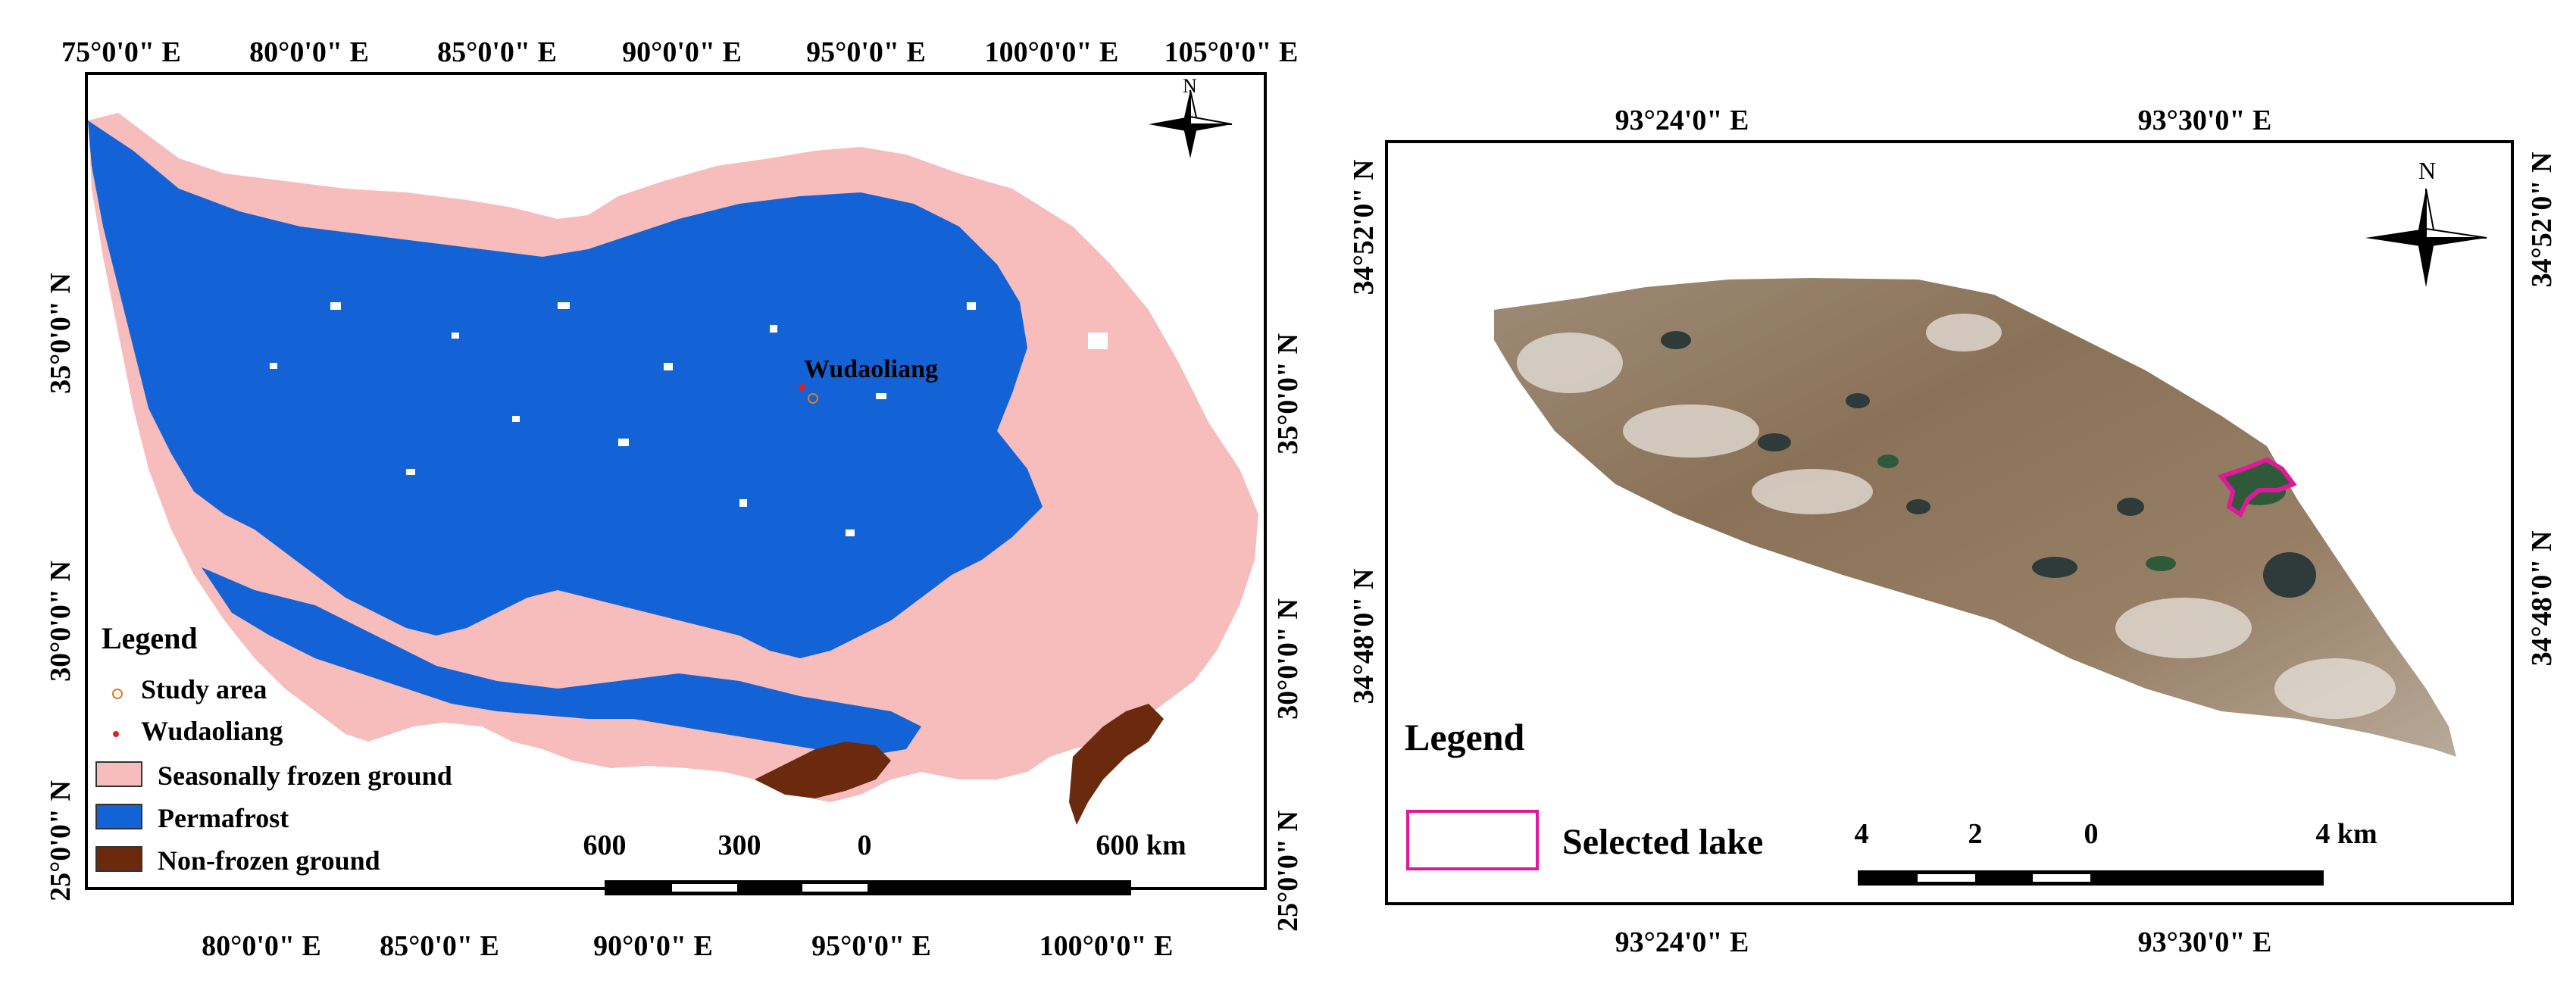 The width and height of the screenshot is (2576, 984). What do you see at coordinates (1288, 394) in the screenshot?
I see `left-right-lat-1: 35°0'0" N` at bounding box center [1288, 394].